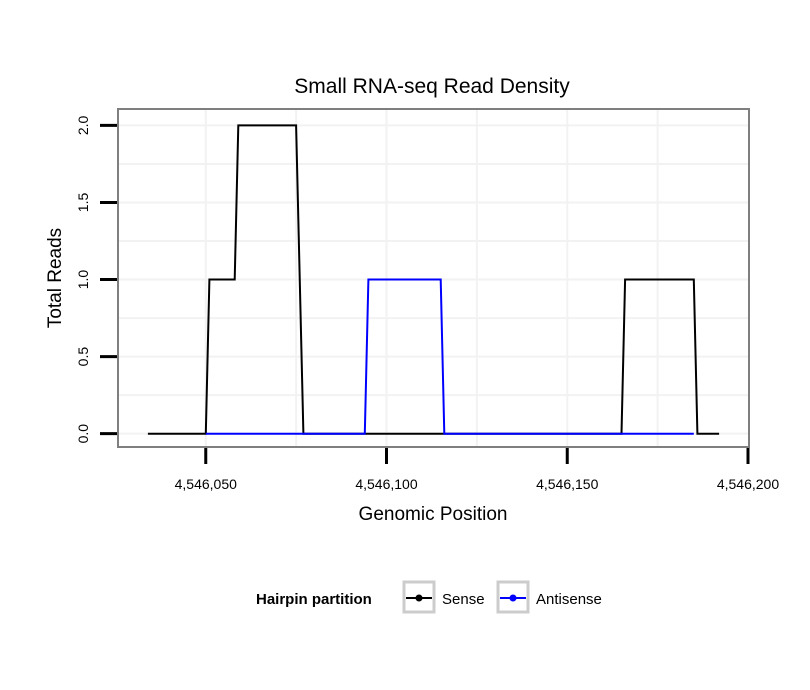 This screenshot has height=690, width=810. Describe the element at coordinates (83, 357) in the screenshot. I see `y-tick-label: 0.5` at that location.